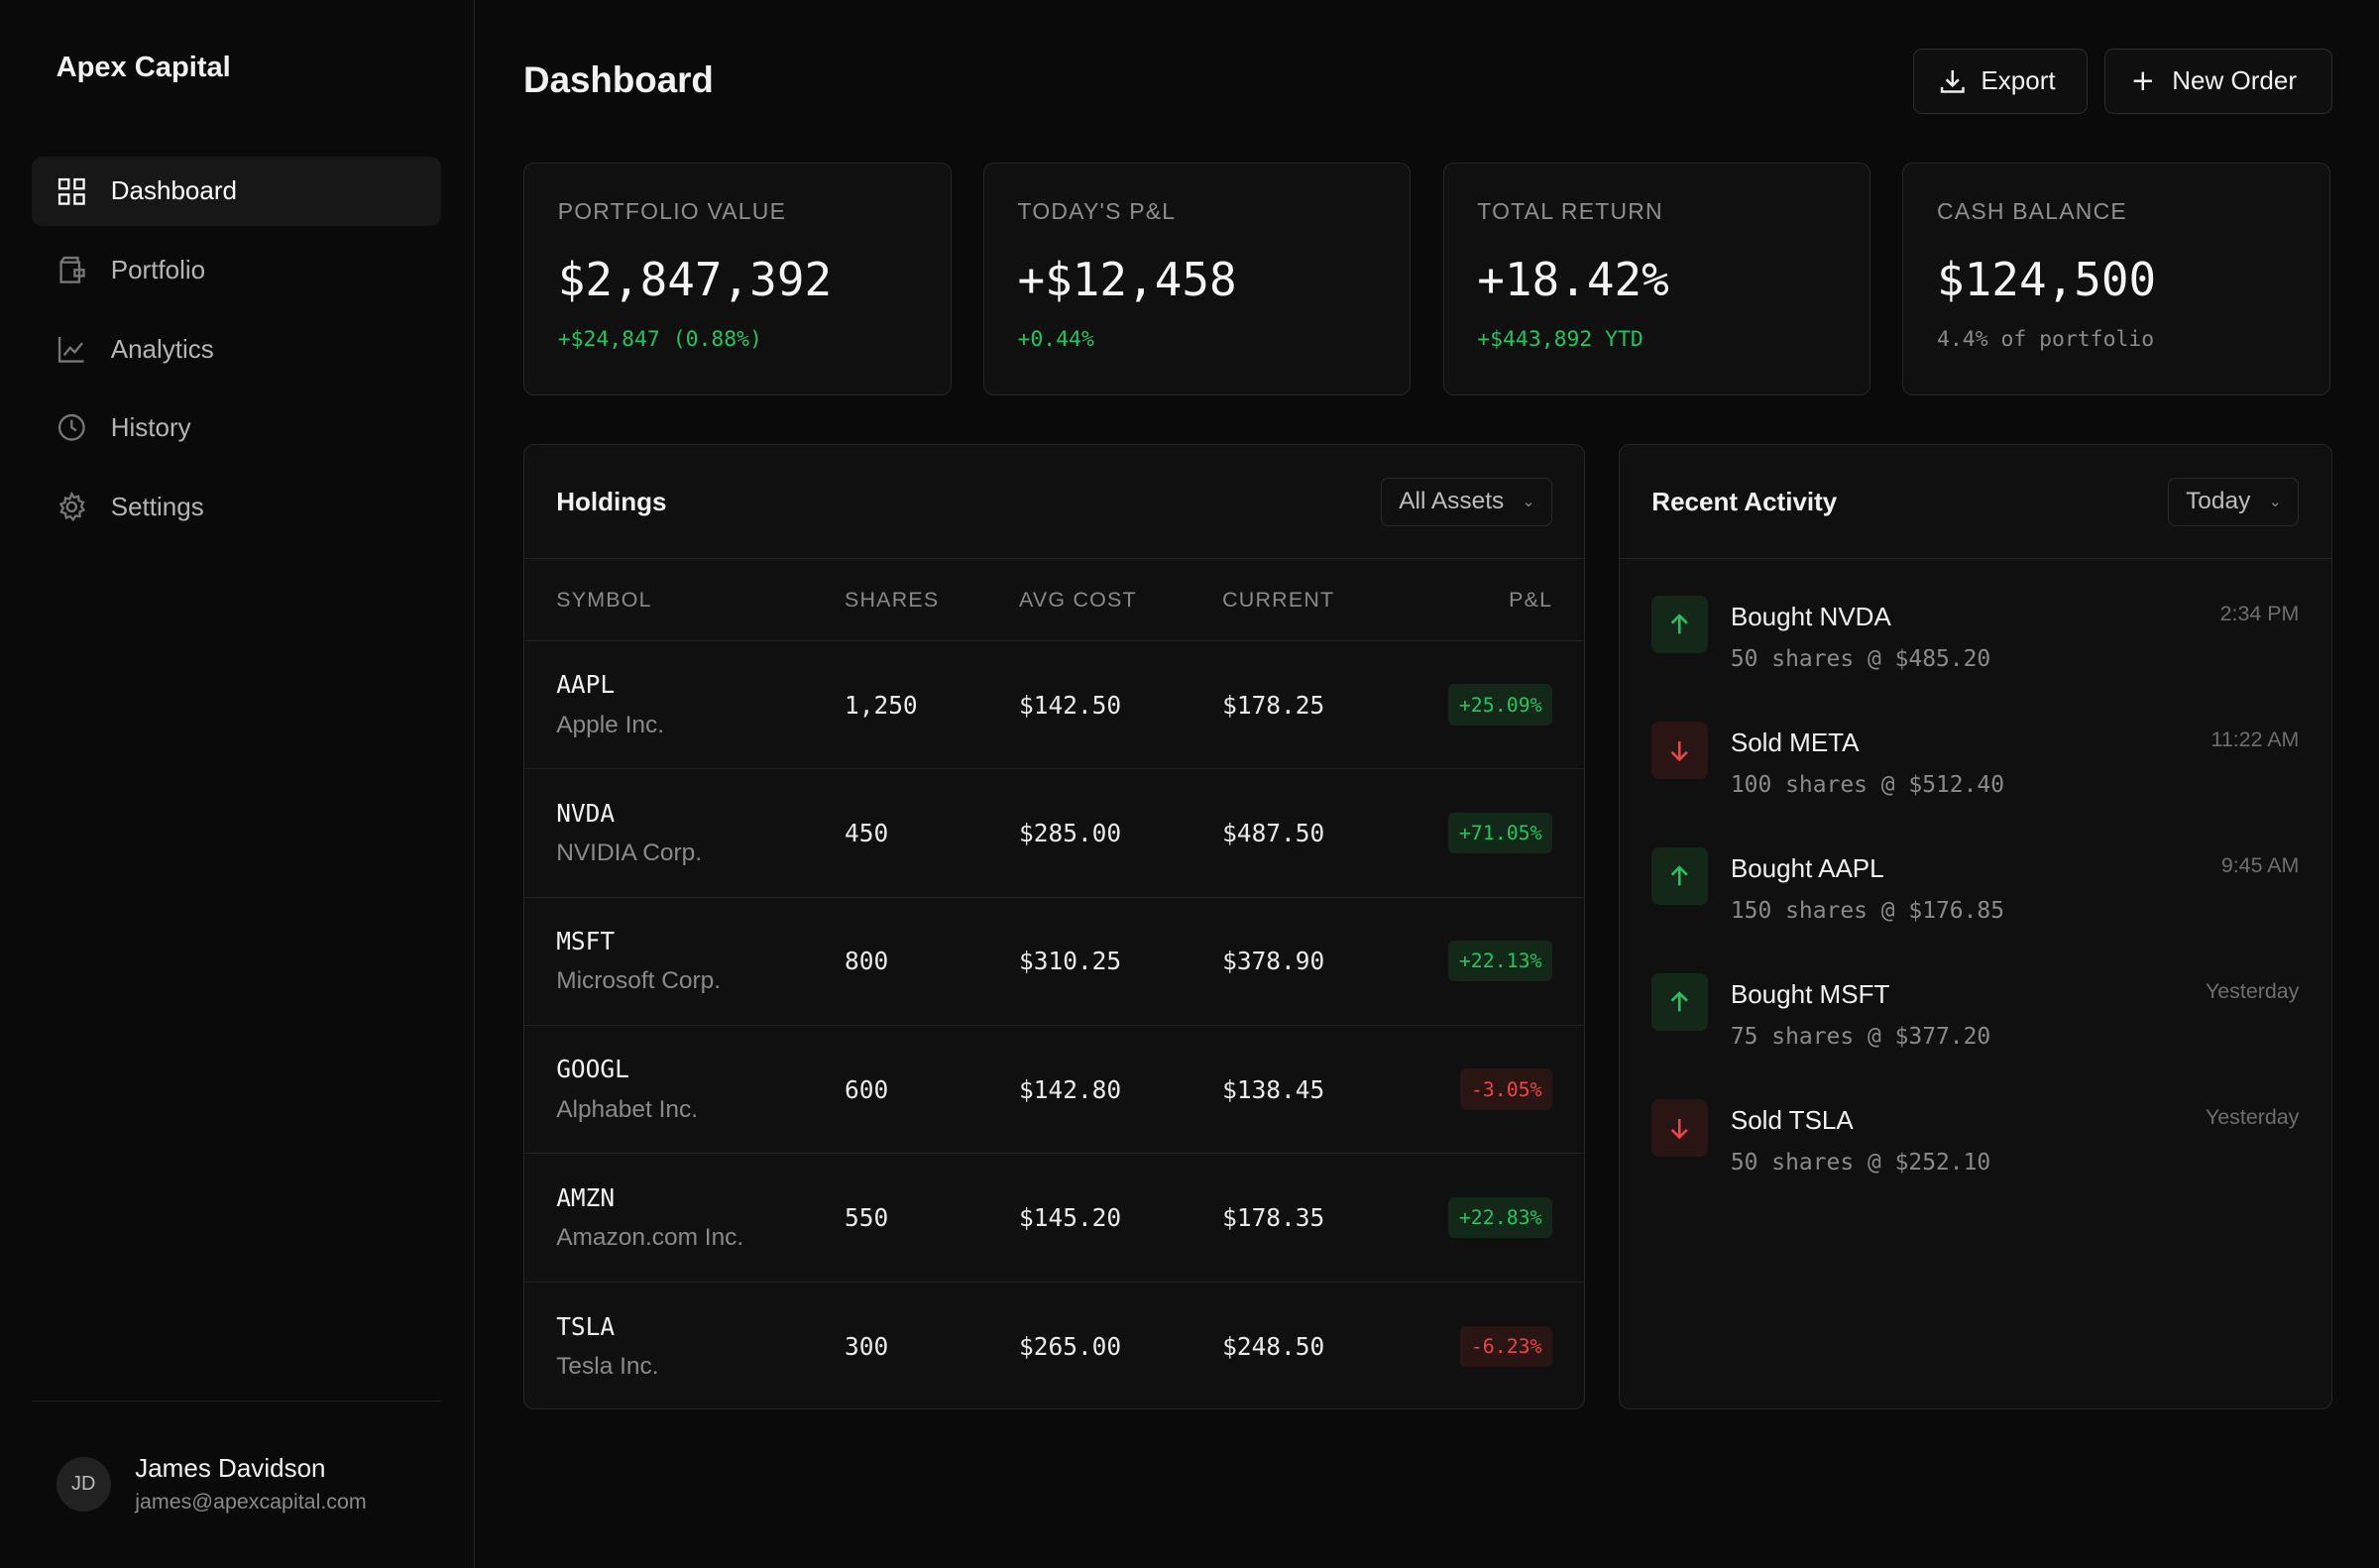  I want to click on company-name: Apple Inc., so click(610, 724).